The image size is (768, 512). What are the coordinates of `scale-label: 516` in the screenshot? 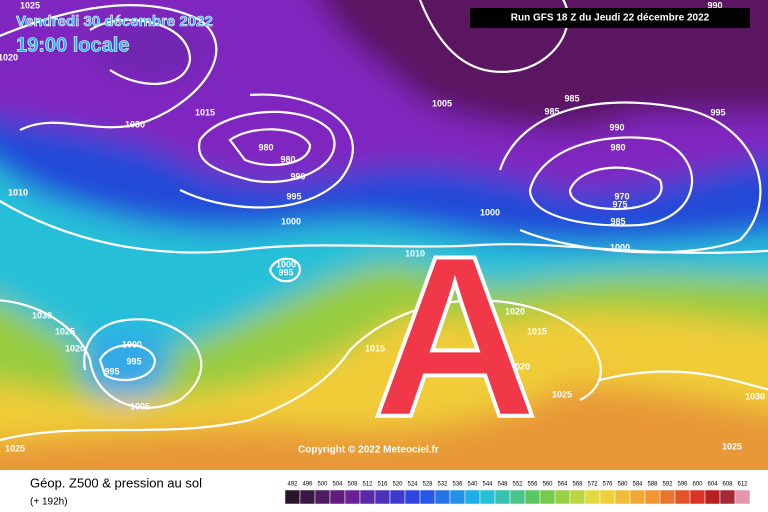 It's located at (382, 485).